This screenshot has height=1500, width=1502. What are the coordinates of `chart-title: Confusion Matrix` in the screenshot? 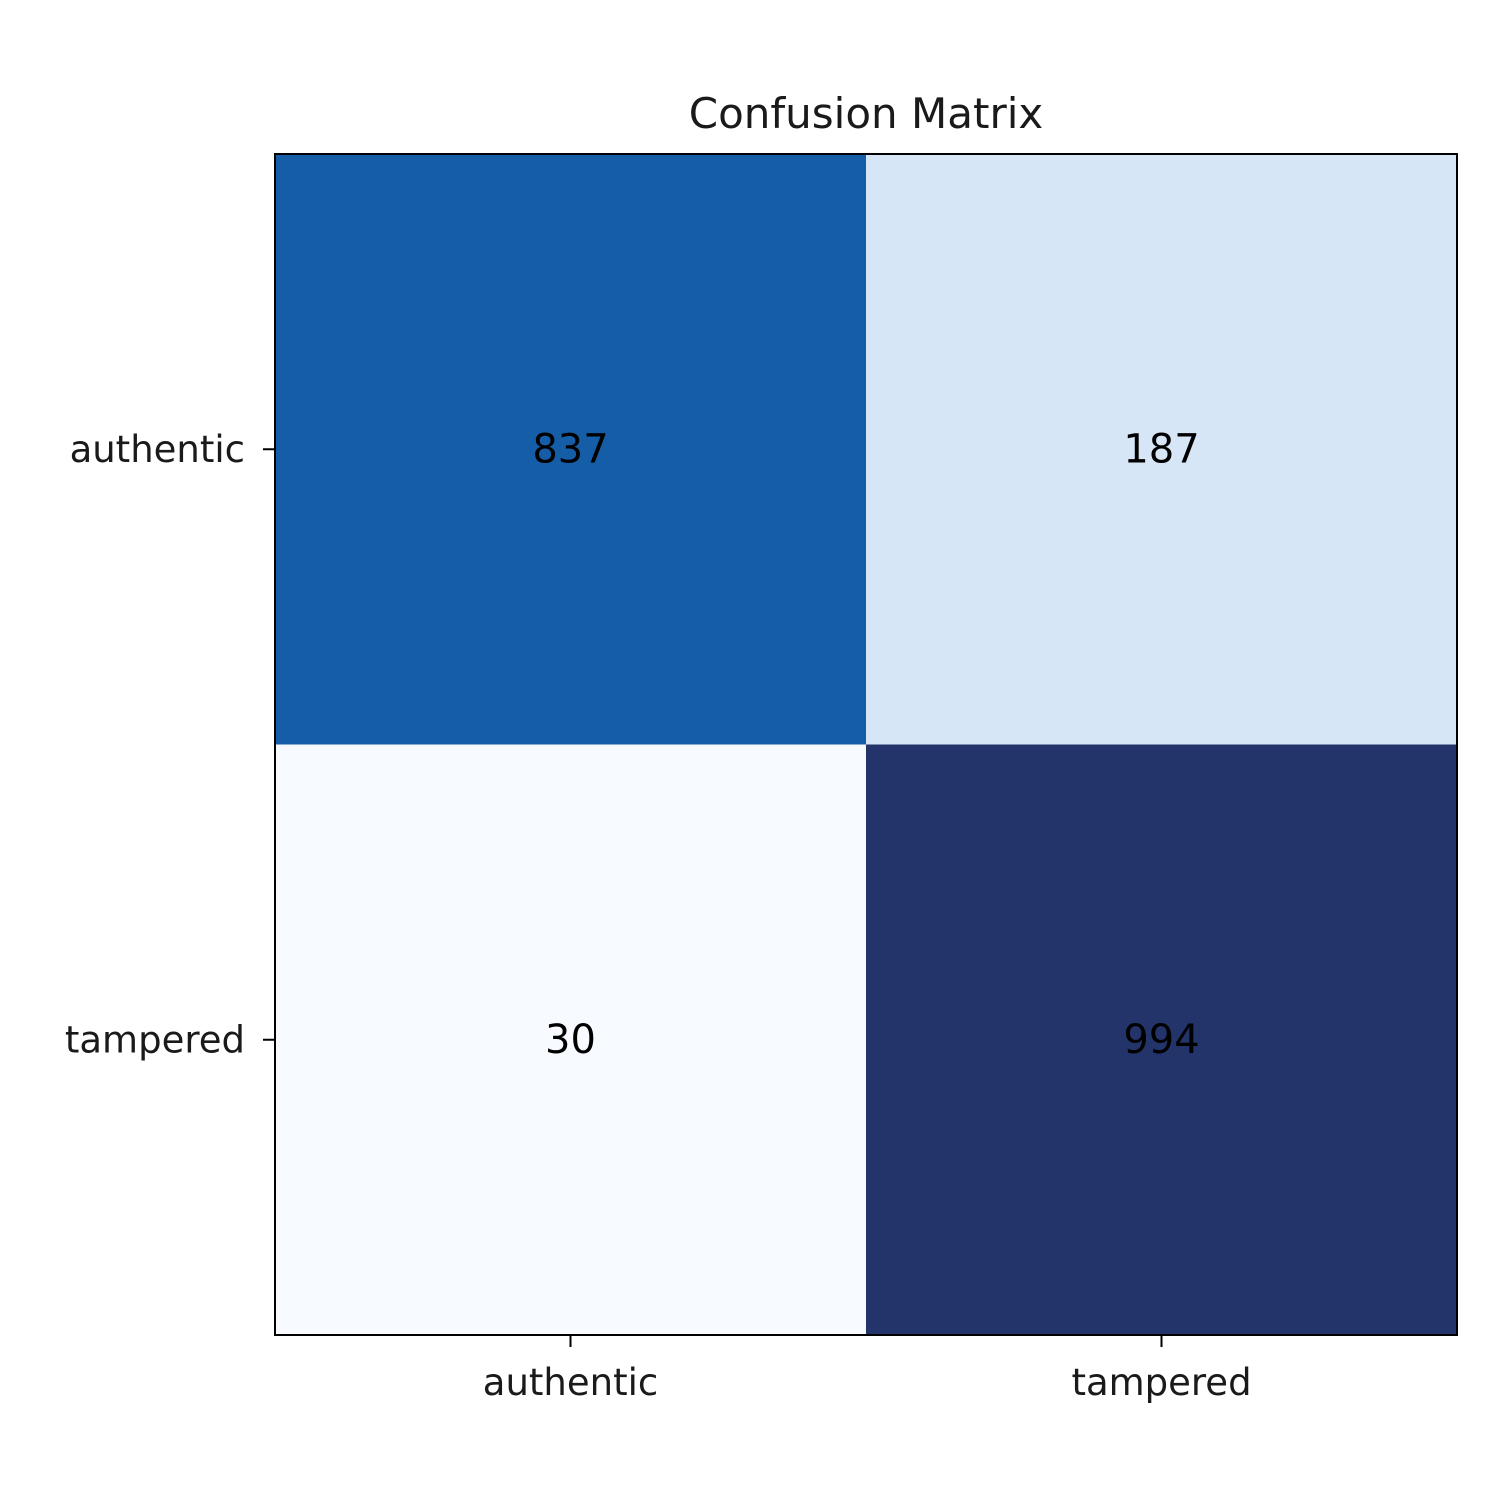 It's located at (866, 113).